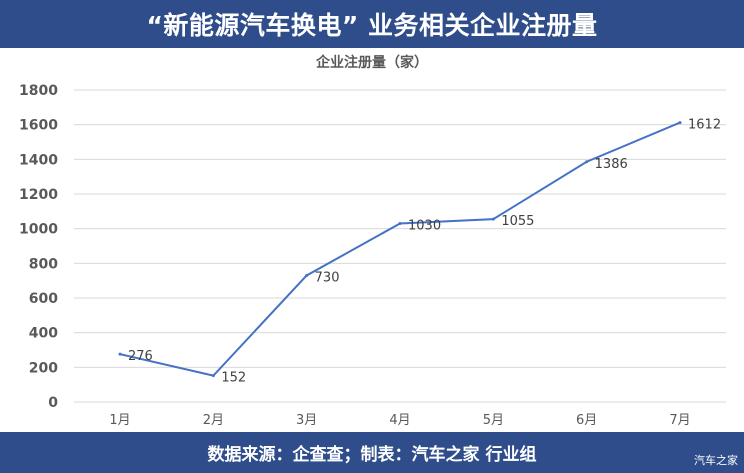 This screenshot has width=744, height=473. Describe the element at coordinates (38, 91) in the screenshot. I see `y-tick-label: 1800` at that location.